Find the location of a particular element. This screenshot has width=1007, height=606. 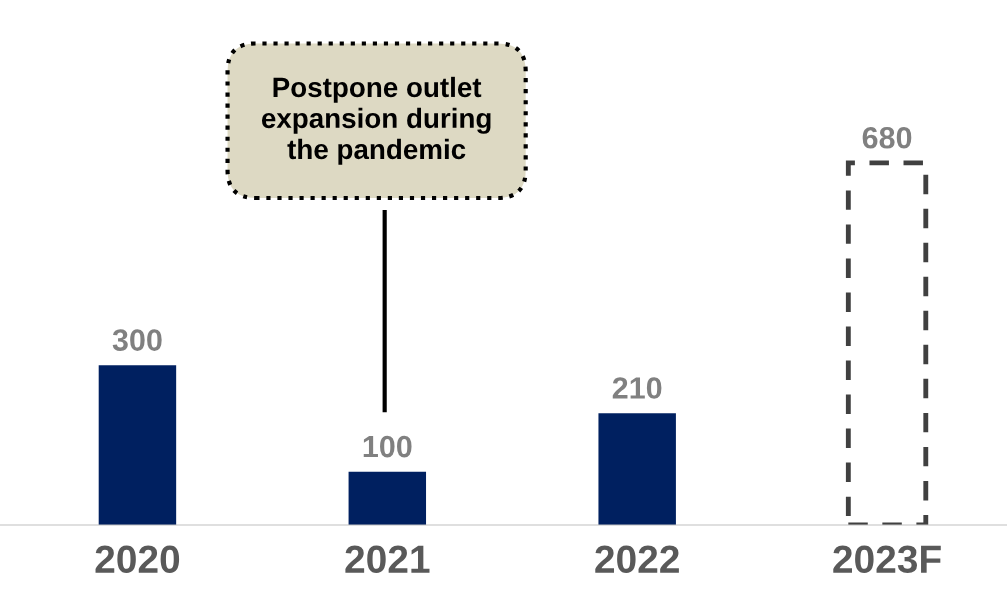

x-tick-label: 2020 is located at coordinates (137, 559).